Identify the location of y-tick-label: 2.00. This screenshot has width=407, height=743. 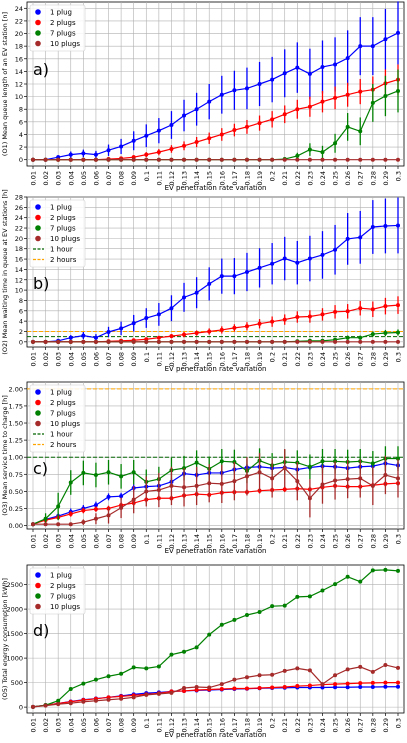
(16, 389).